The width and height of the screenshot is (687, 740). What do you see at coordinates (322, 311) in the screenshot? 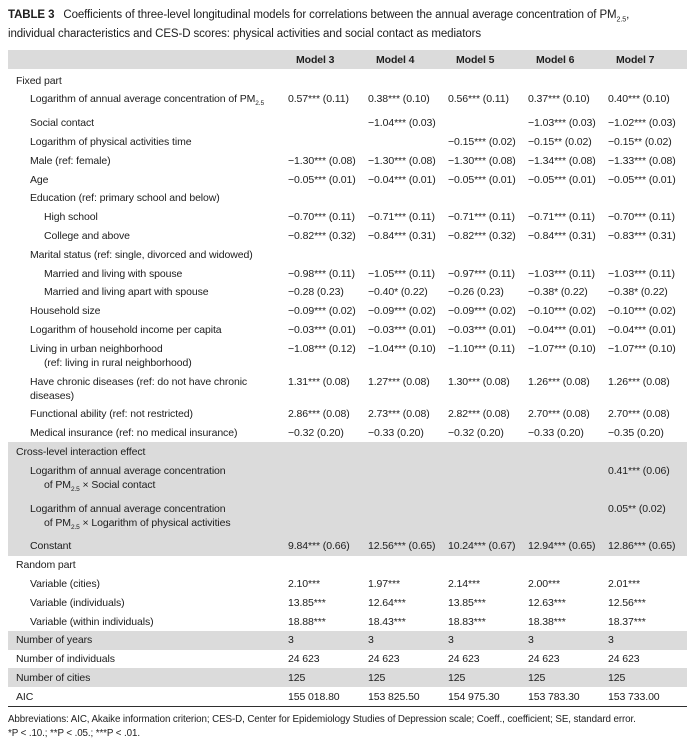
I see `coefficient-cell: −0.09*** (0.02)` at bounding box center [322, 311].